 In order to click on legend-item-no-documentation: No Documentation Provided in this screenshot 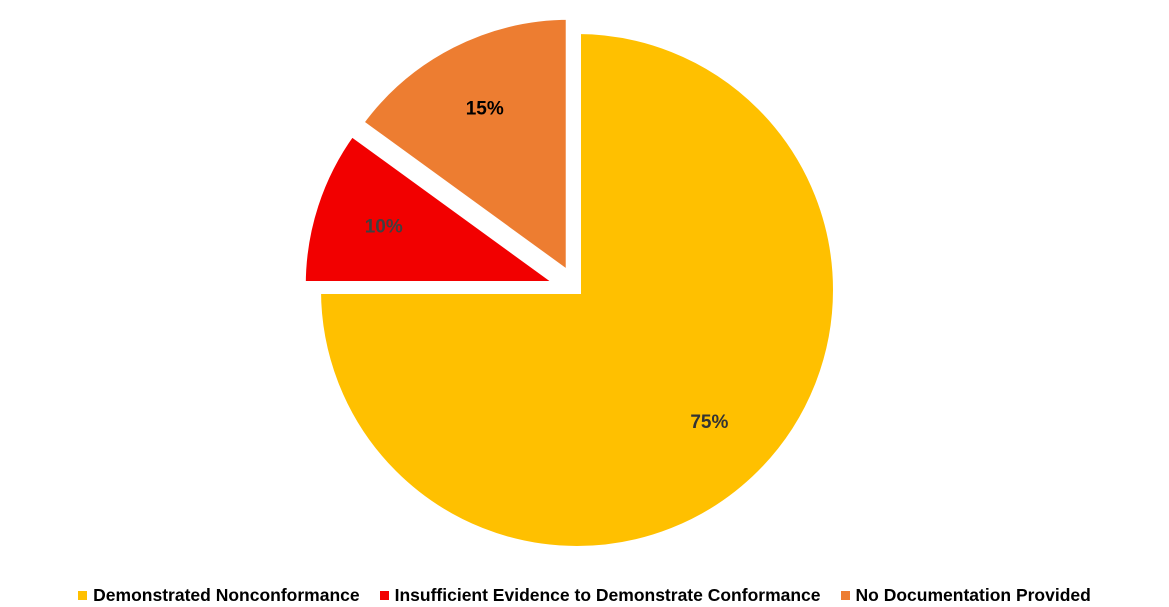, I will do `click(965, 595)`.